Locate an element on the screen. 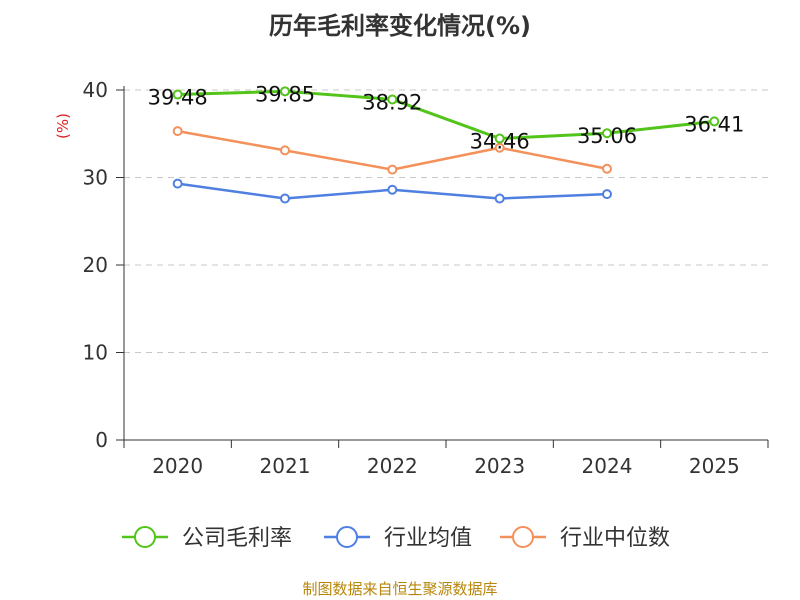 Image resolution: width=800 pixels, height=600 pixels. data-label: 35.06 is located at coordinates (607, 136).